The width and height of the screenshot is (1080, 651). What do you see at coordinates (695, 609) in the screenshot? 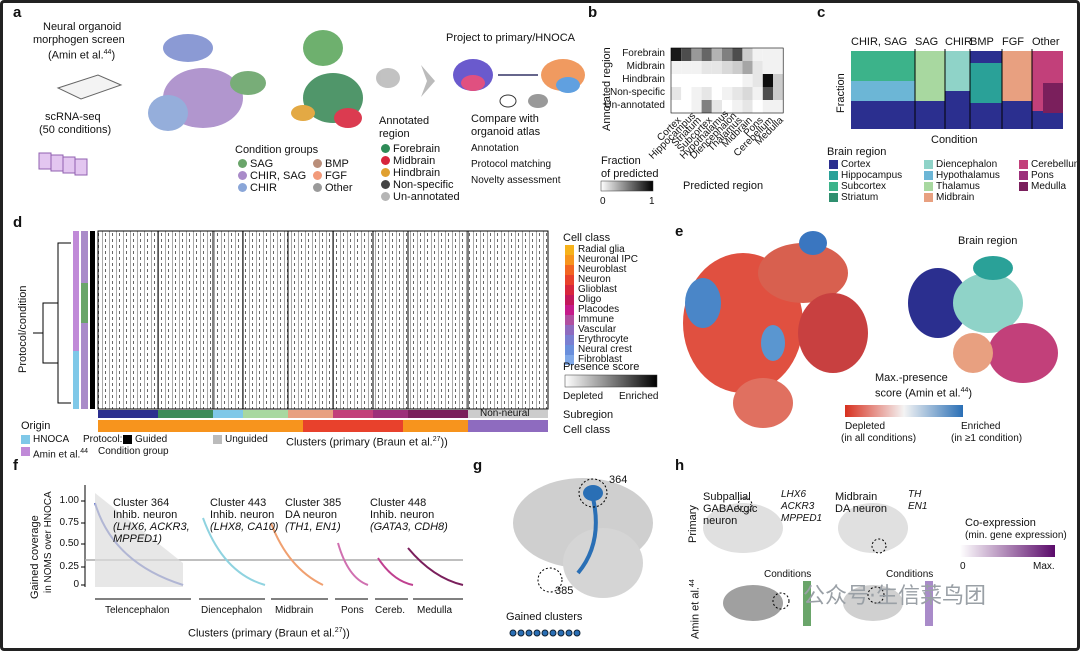
I see `row-label: Amin et al.44` at bounding box center [695, 609].